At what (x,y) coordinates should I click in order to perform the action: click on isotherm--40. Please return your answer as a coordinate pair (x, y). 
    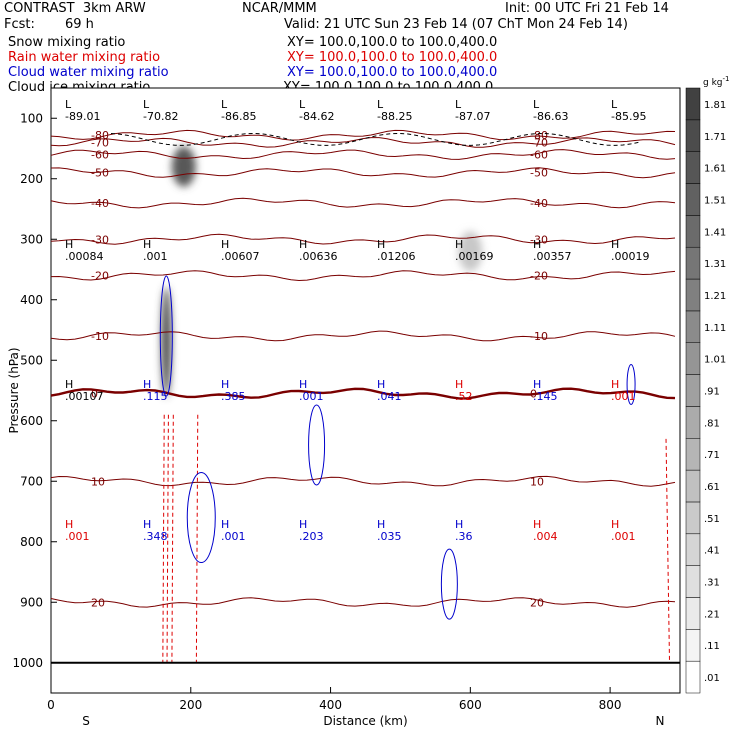
    Looking at the image, I should click on (363, 203).